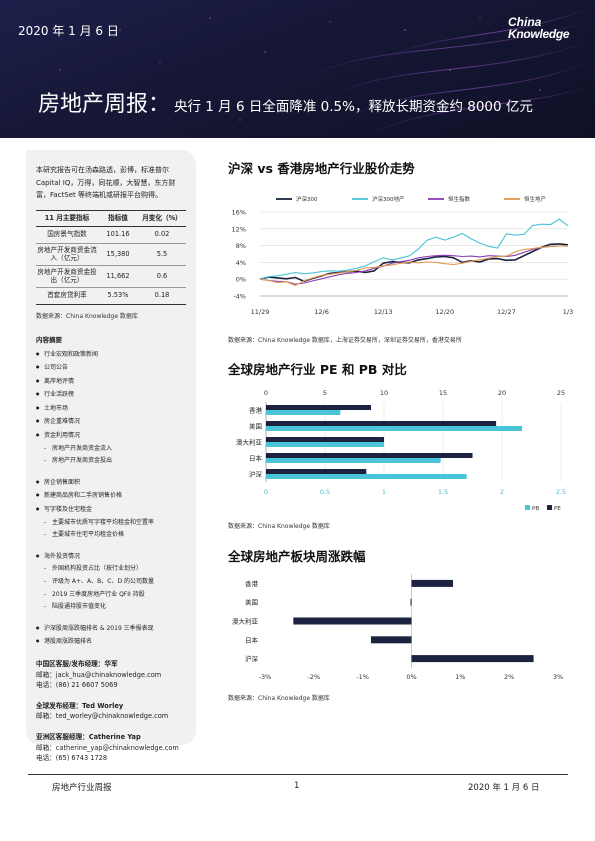 The height and width of the screenshot is (841, 595). Describe the element at coordinates (568, 312) in the screenshot. I see `x-tick-label: 1/3` at that location.